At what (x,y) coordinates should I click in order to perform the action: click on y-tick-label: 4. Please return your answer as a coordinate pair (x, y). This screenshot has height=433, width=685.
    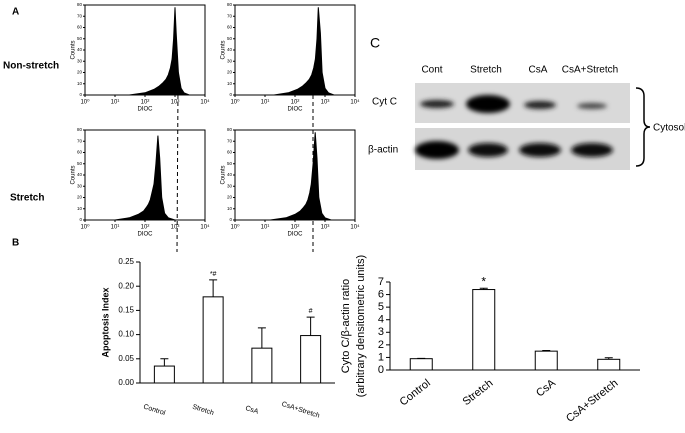
    Looking at the image, I should click on (381, 320).